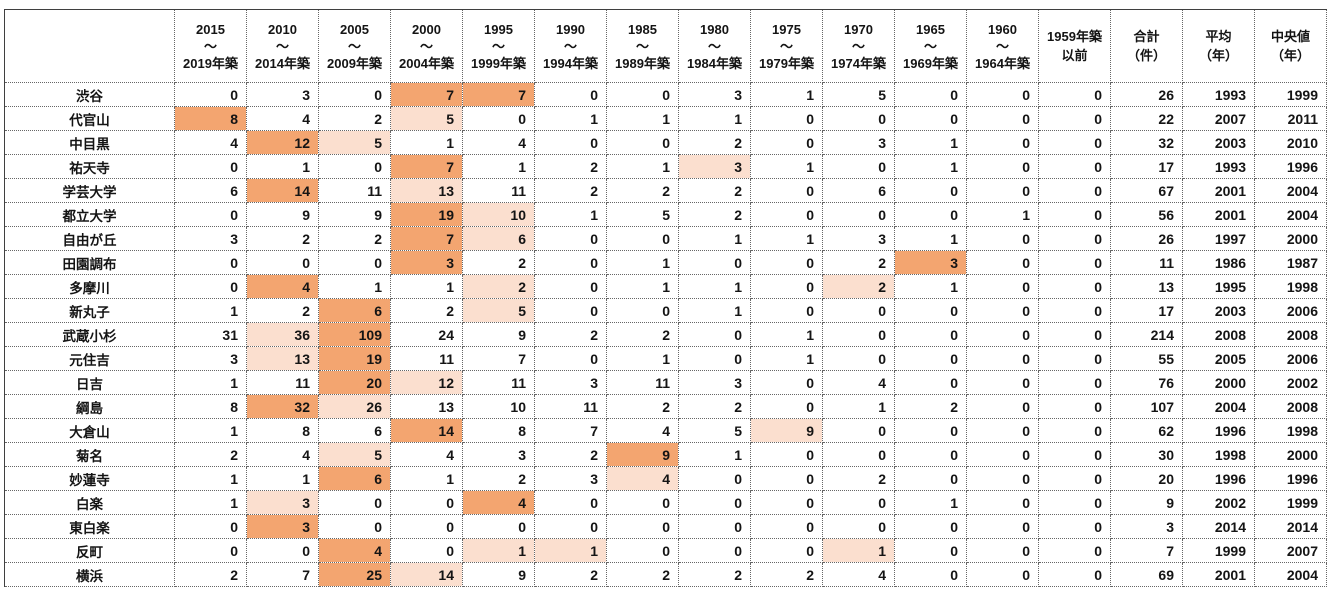 The height and width of the screenshot is (595, 1344). I want to click on cell-median: 2008, so click(1290, 406).